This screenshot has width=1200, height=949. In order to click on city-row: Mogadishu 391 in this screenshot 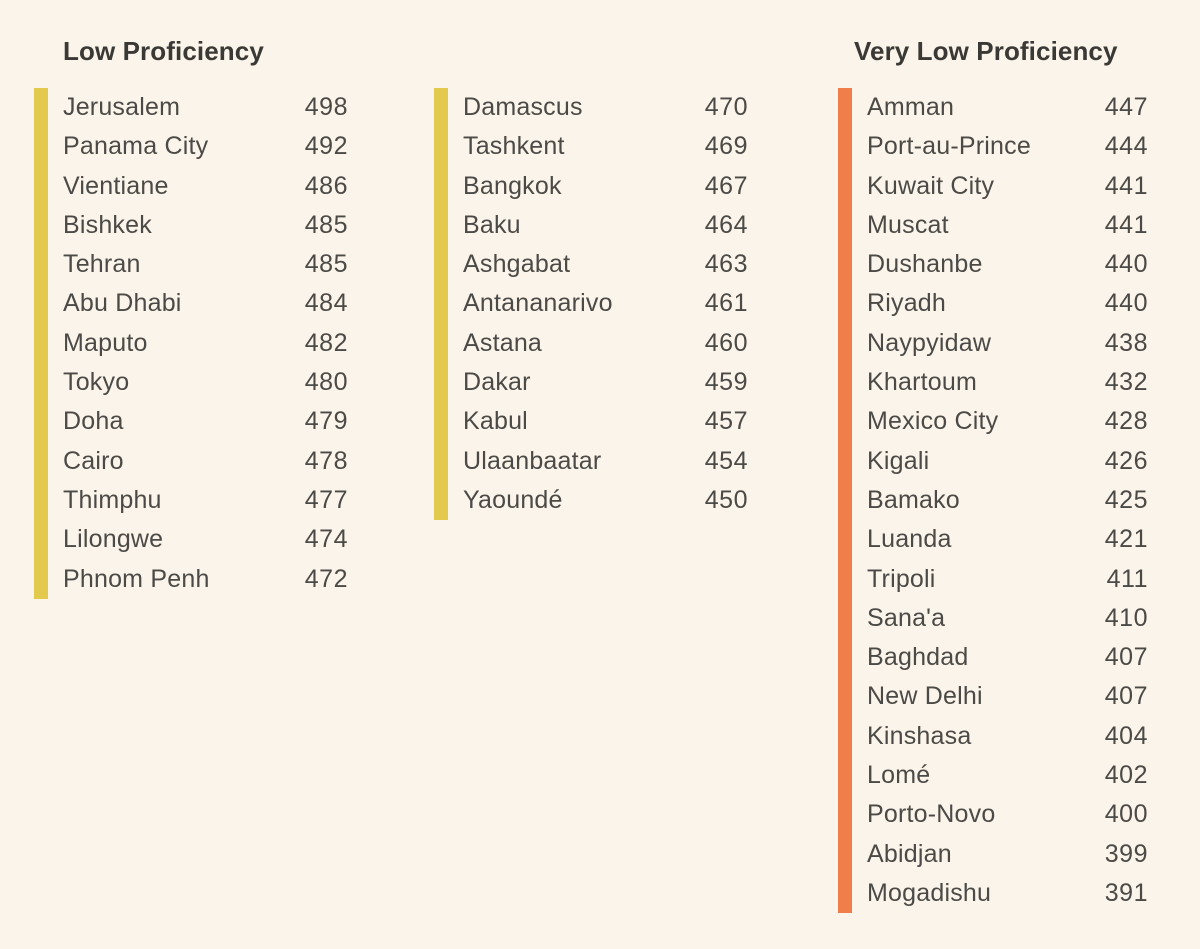, I will do `click(1007, 893)`.